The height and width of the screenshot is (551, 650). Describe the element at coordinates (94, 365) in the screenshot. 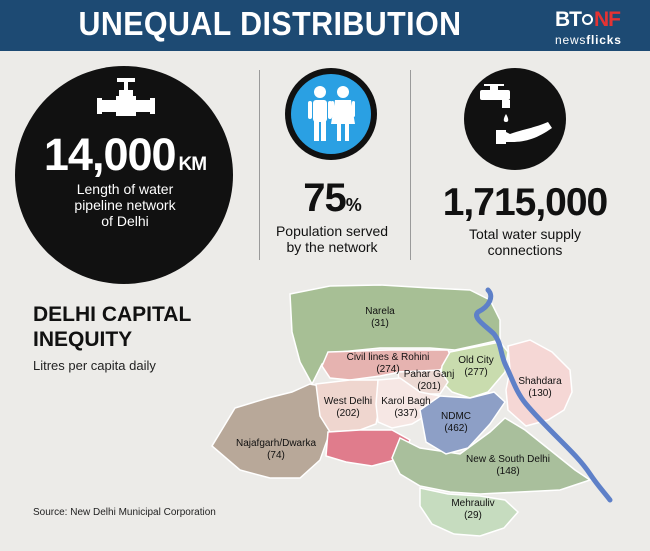

I see `map-subtitle: Litres per capita daily` at that location.